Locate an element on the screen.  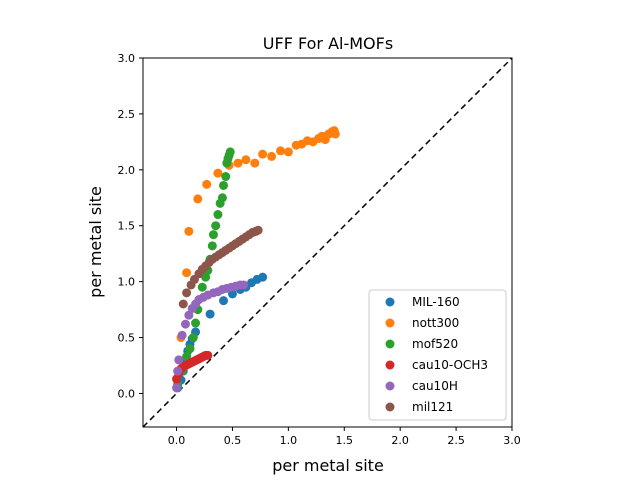
y-tick-label: 3.0 is located at coordinates (127, 58).